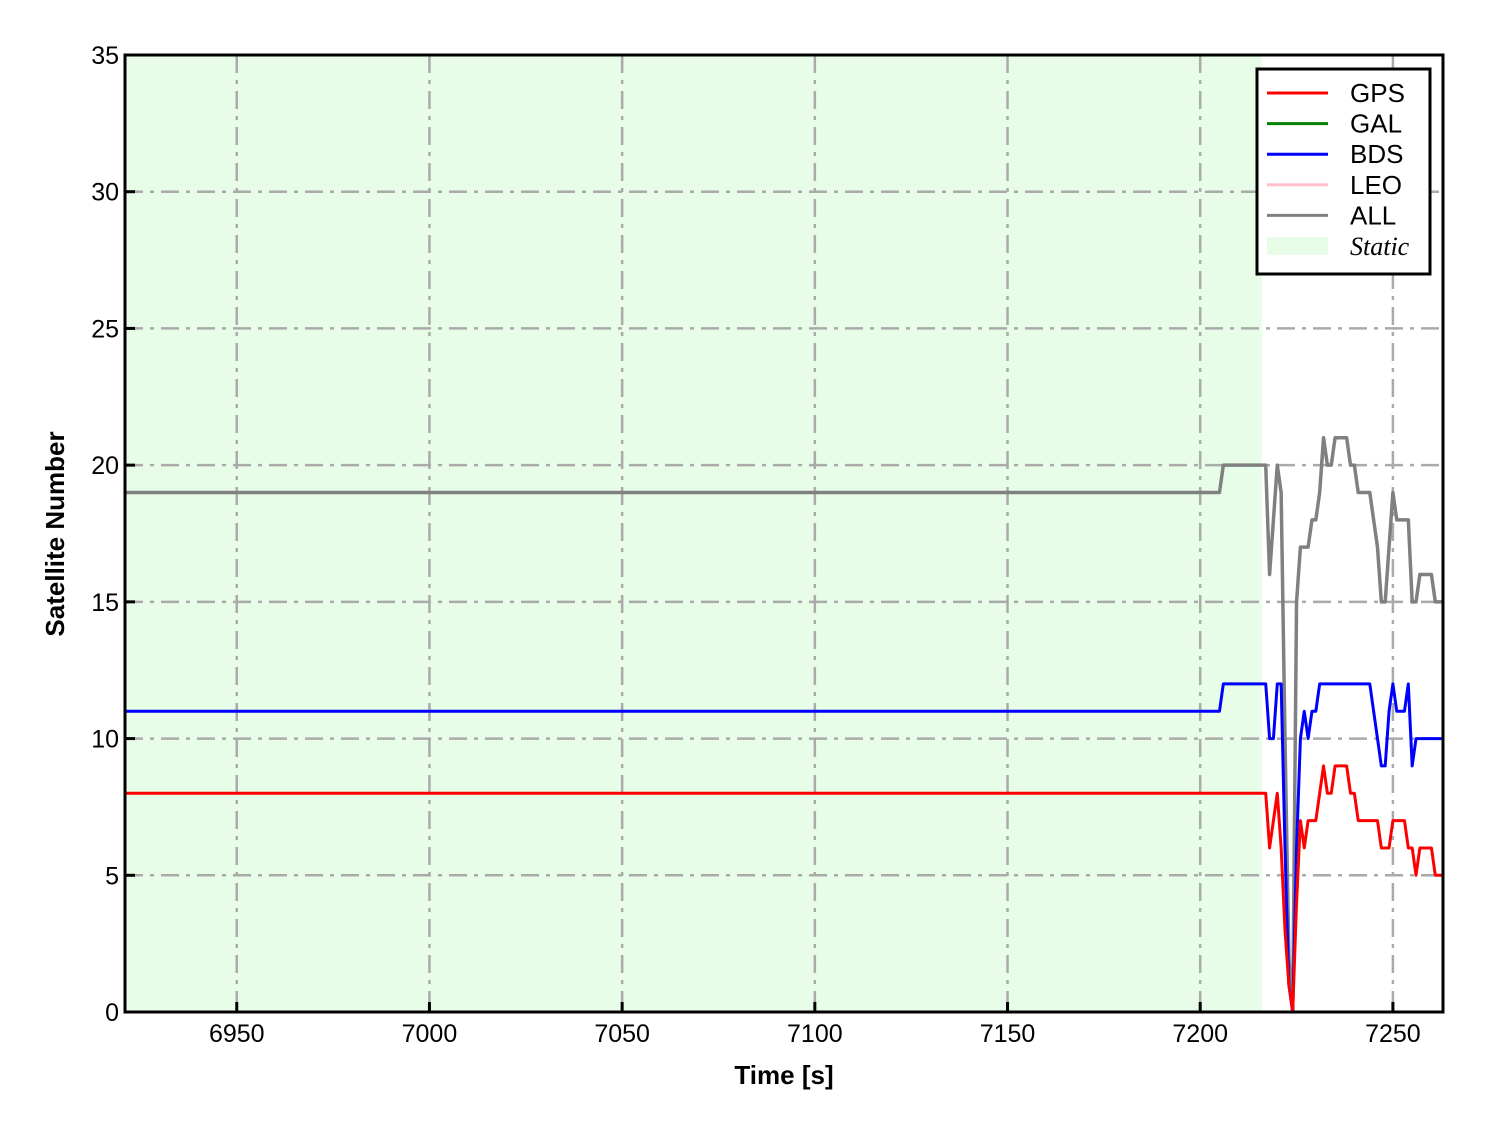  Describe the element at coordinates (1008, 1034) in the screenshot. I see `x-tick-label: 7150` at that location.